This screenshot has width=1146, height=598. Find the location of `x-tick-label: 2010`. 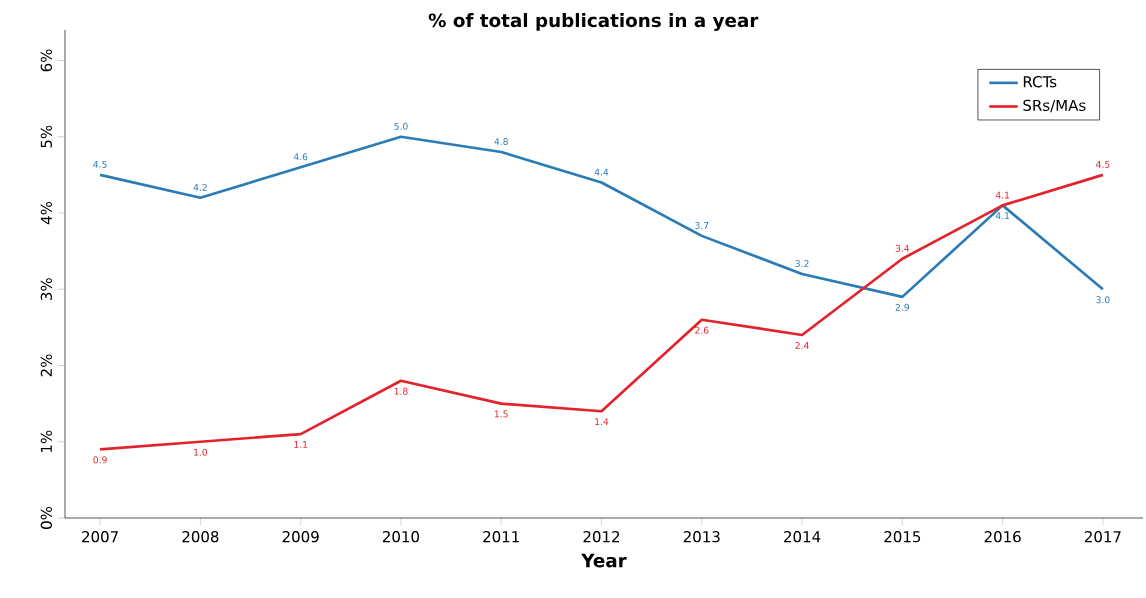

x-tick-label: 2010 is located at coordinates (401, 537).